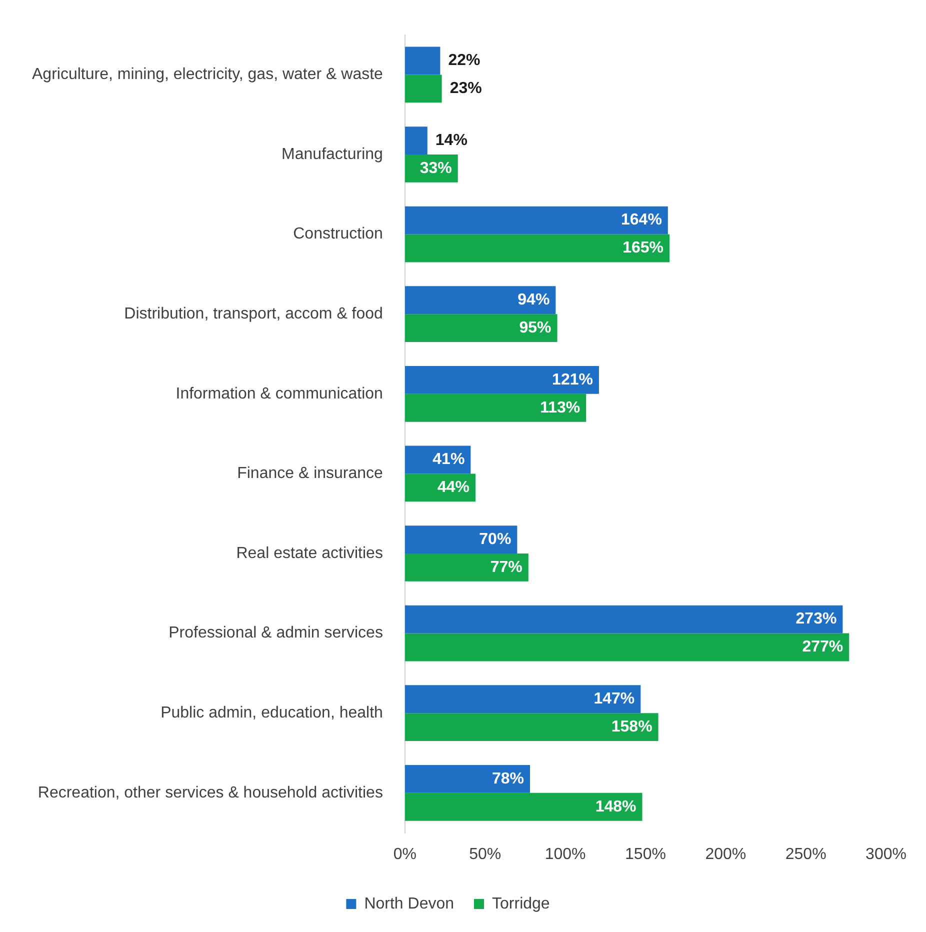 Image resolution: width=926 pixels, height=932 pixels. What do you see at coordinates (453, 487) in the screenshot?
I see `data-label: 44%` at bounding box center [453, 487].